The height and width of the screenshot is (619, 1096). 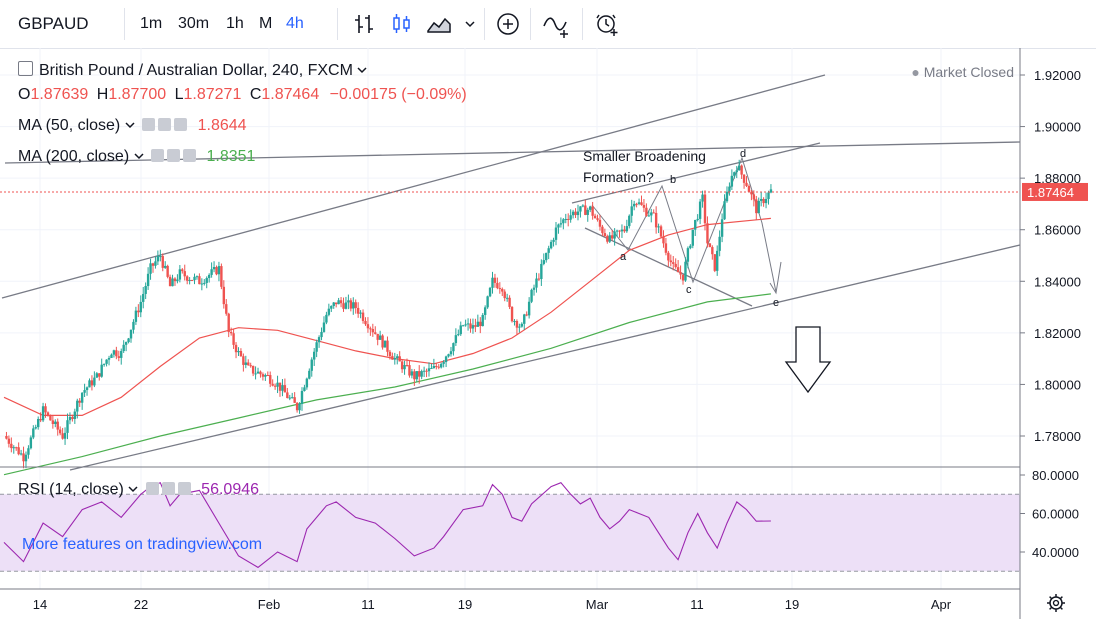 What do you see at coordinates (266, 23) in the screenshot?
I see `interval-month-button: M` at bounding box center [266, 23].